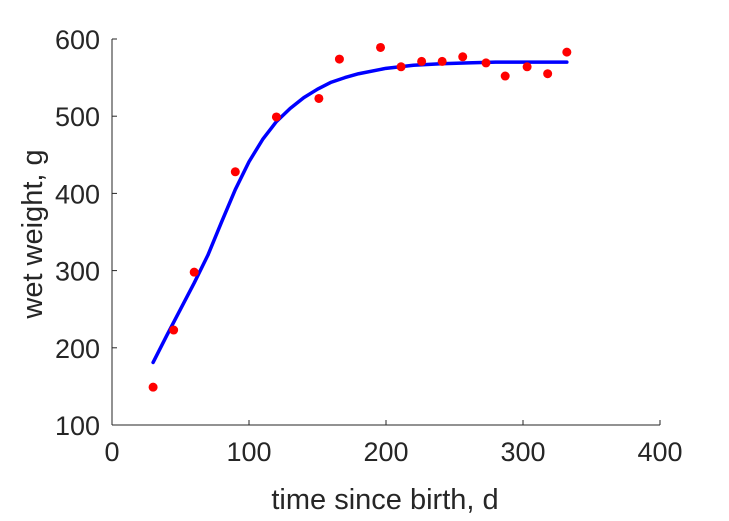 The width and height of the screenshot is (729, 521). What do you see at coordinates (384, 500) in the screenshot?
I see `x-axis-label: time since birth, d` at bounding box center [384, 500].